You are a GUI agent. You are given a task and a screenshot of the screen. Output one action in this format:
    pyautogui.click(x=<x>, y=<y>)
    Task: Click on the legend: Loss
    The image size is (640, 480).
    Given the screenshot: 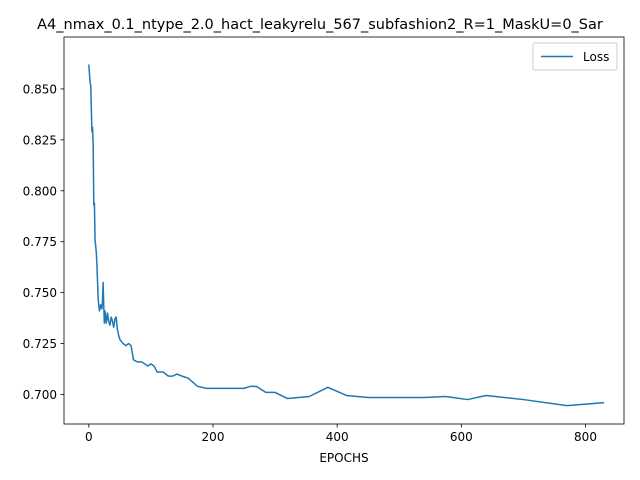 What is the action you would take?
    pyautogui.click(x=575, y=56)
    